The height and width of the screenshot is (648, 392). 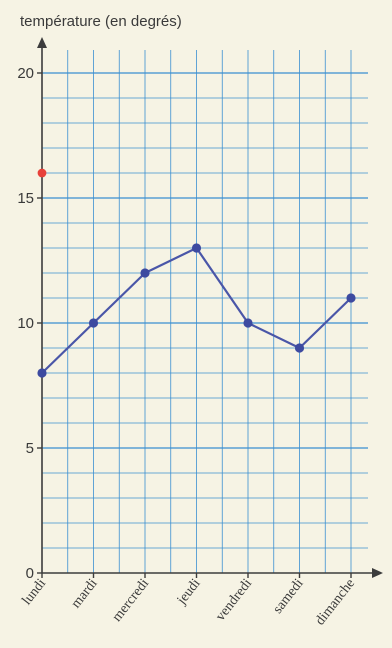 I want to click on y-tick-label: 10, so click(x=25, y=323).